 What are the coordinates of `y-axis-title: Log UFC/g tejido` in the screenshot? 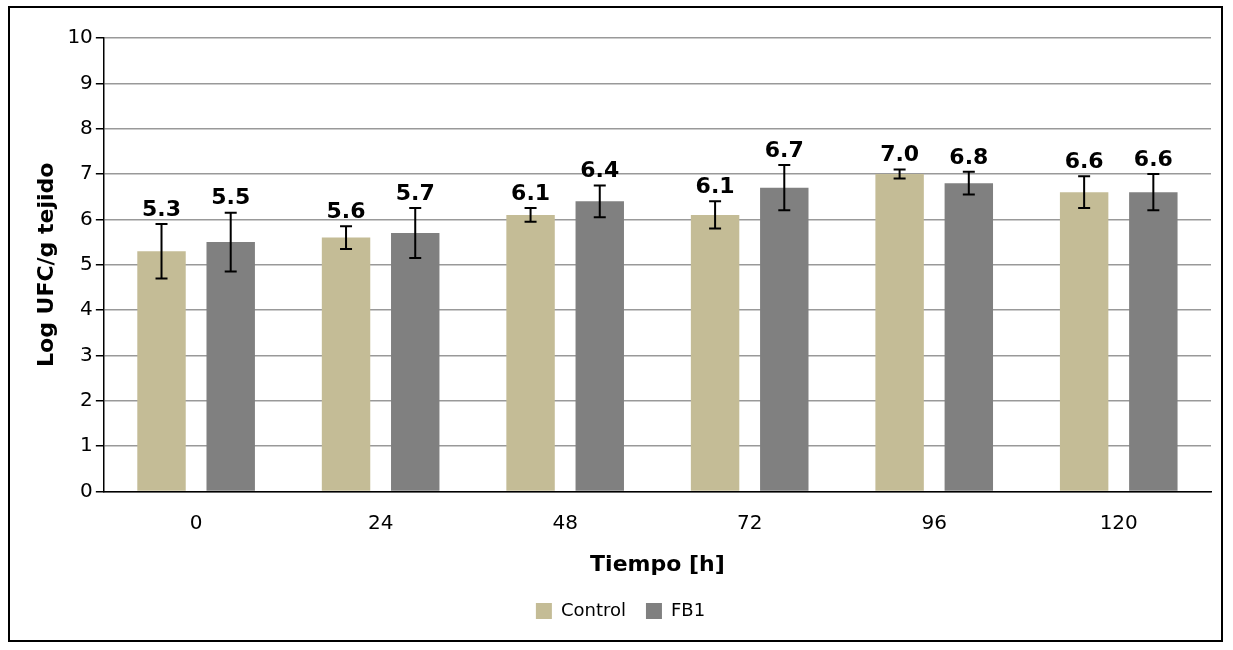 It's located at (45, 264).